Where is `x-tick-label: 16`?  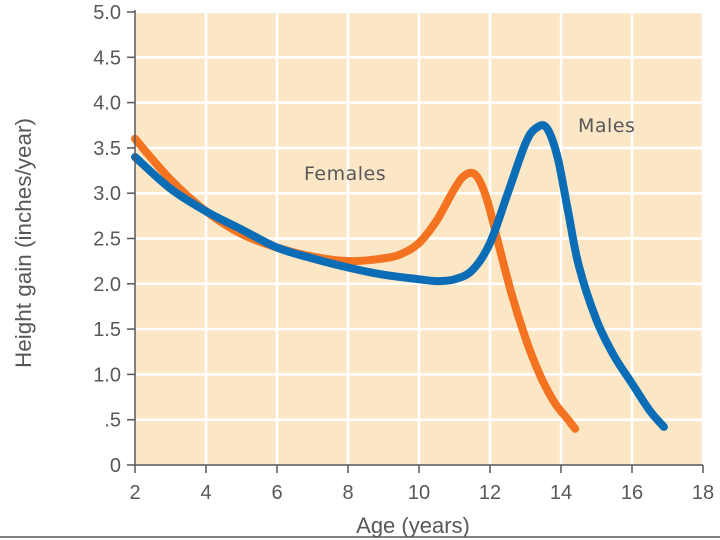
x-tick-label: 16 is located at coordinates (632, 493).